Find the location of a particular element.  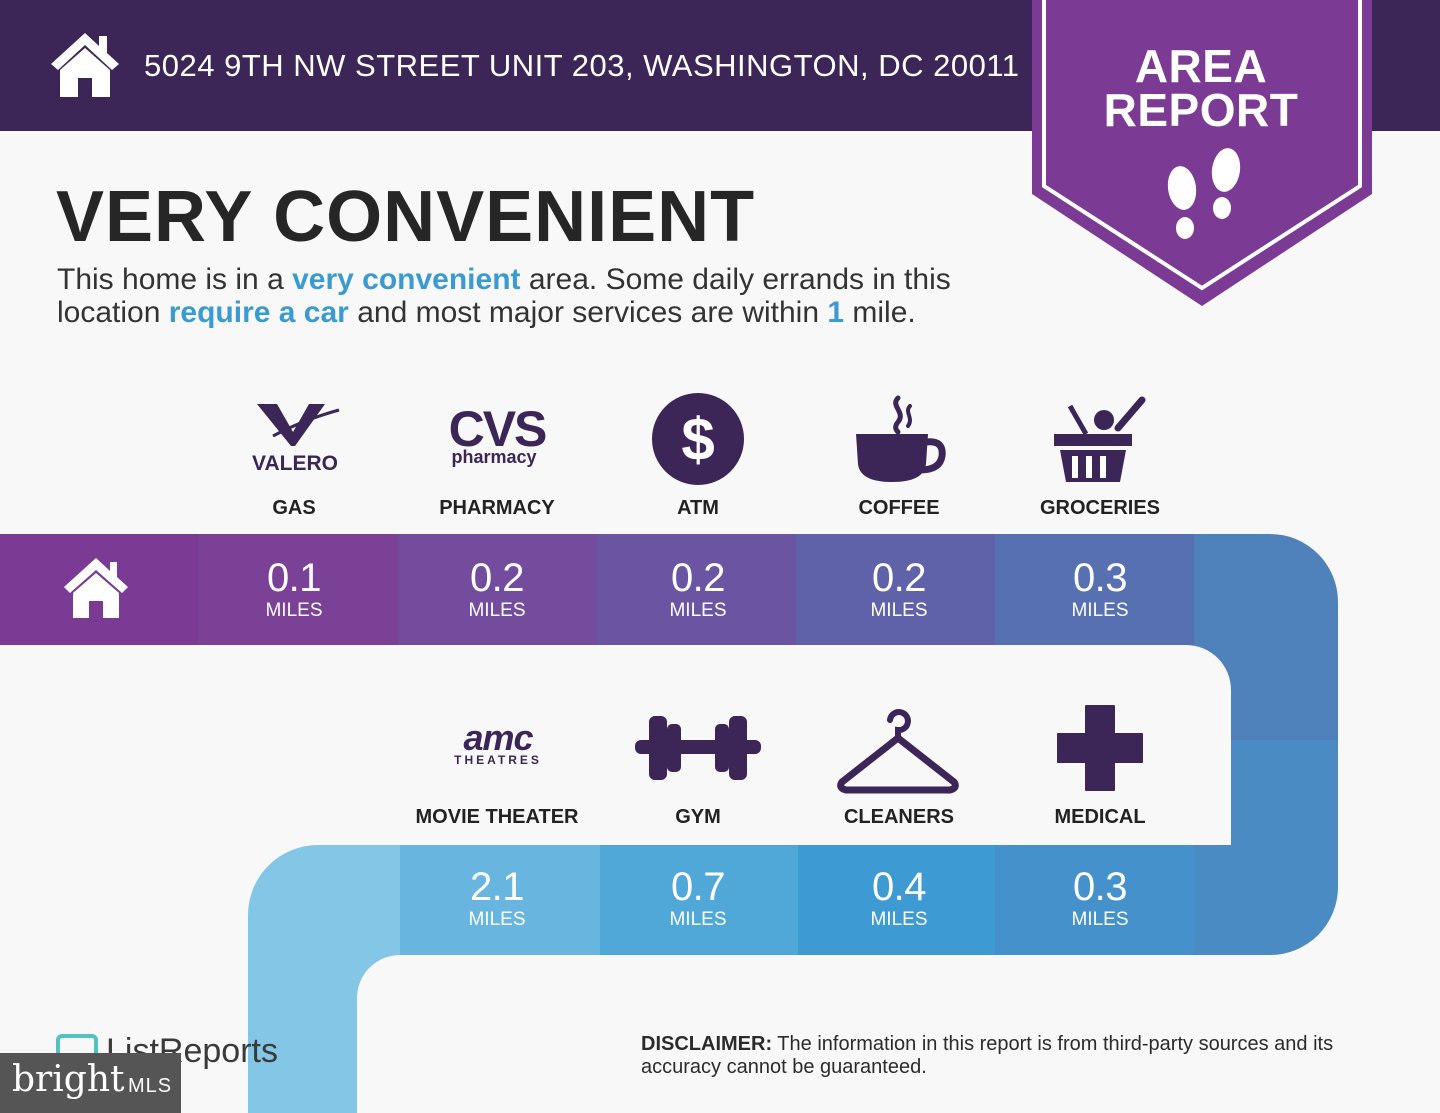

distance-gas: 0.1 MILES is located at coordinates (294, 588).